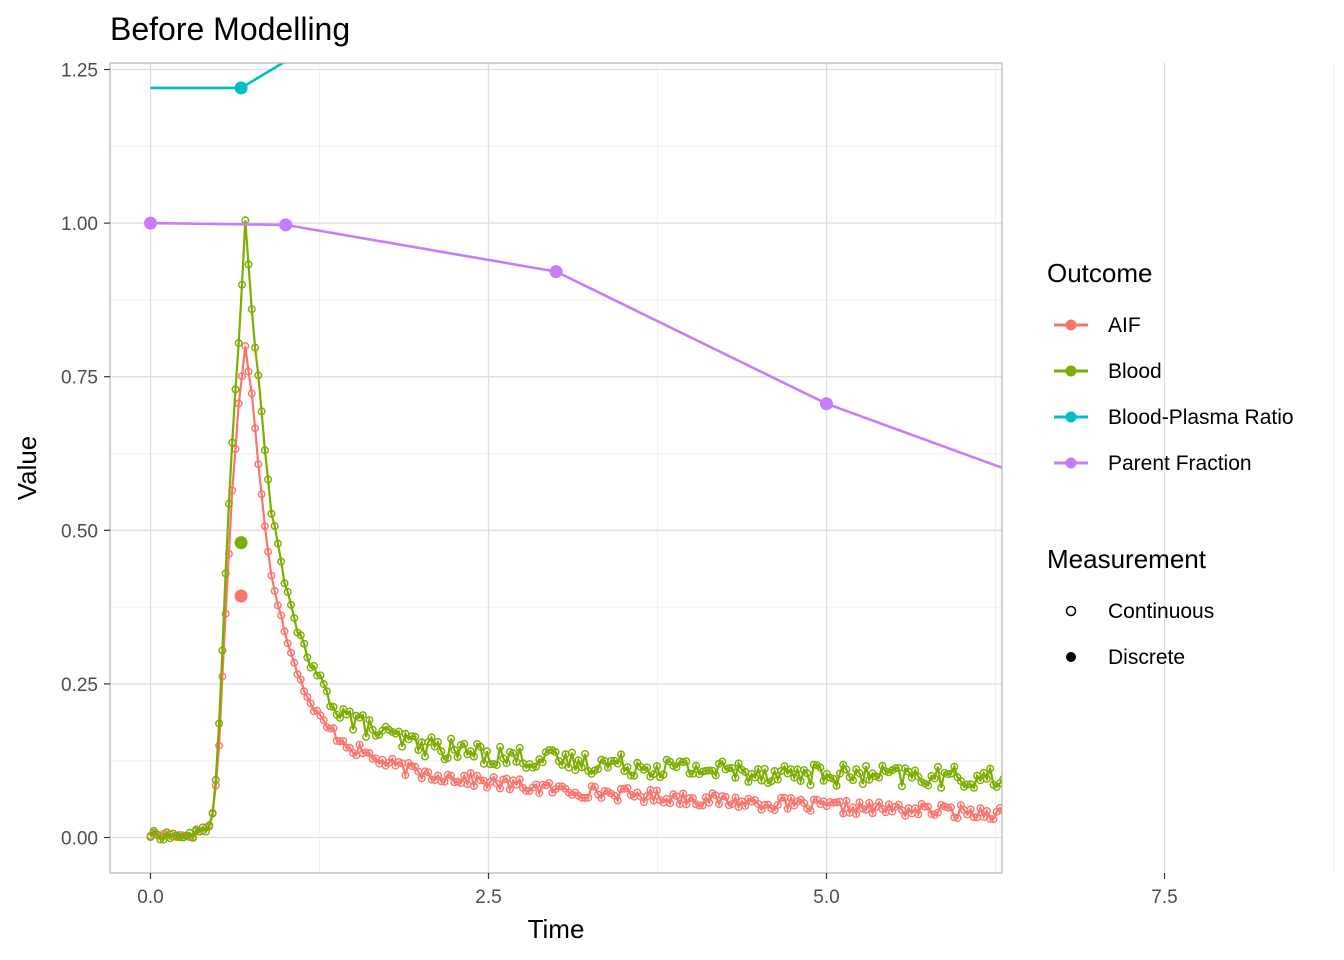  What do you see at coordinates (1146, 657) in the screenshot?
I see `legend-label: Discrete` at bounding box center [1146, 657].